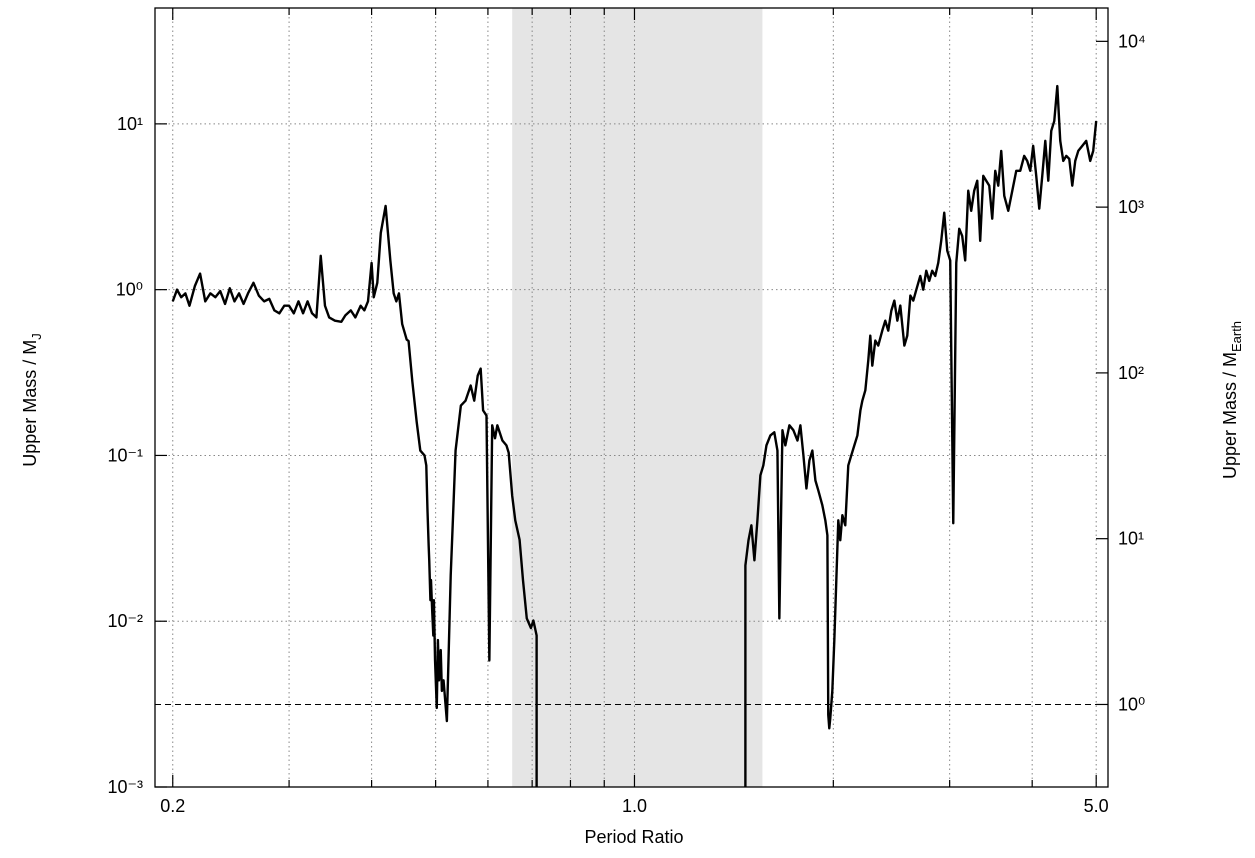  I want to click on y-axis-label: Upper Mass / MJ, so click(32, 400).